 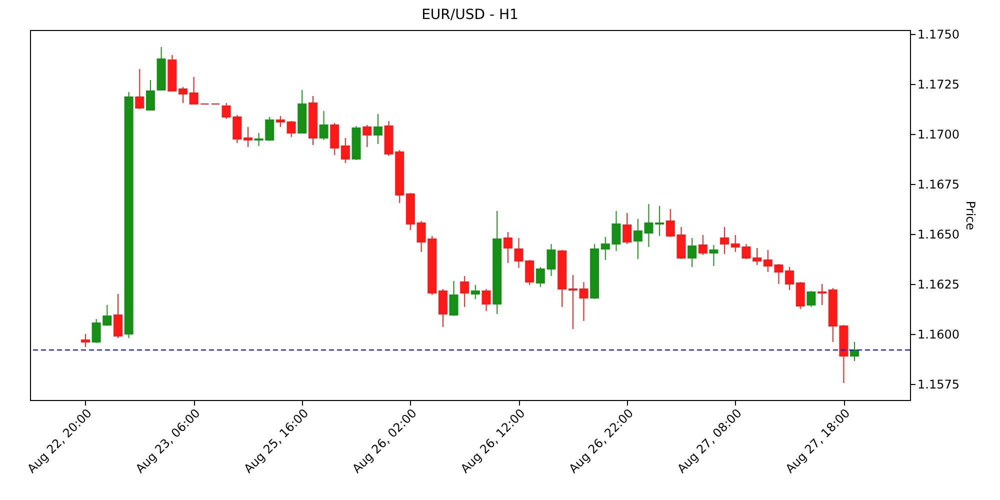 I want to click on chart-title: EUR/USD - H1, so click(x=470, y=15).